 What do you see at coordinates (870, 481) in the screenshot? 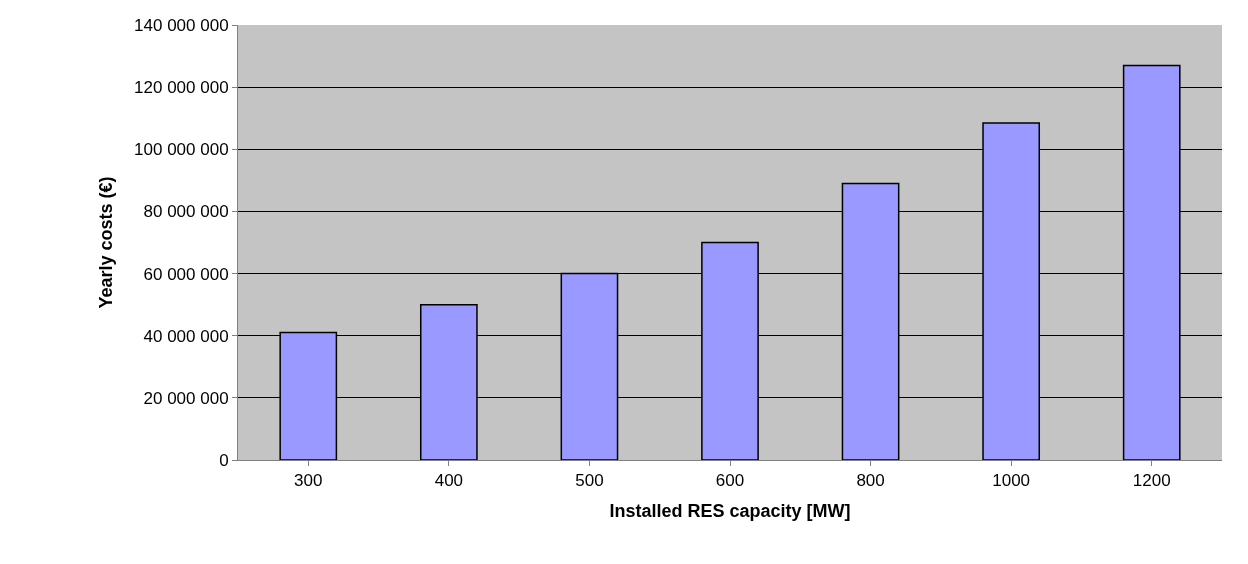
I see `x-tick-label: 800` at bounding box center [870, 481].